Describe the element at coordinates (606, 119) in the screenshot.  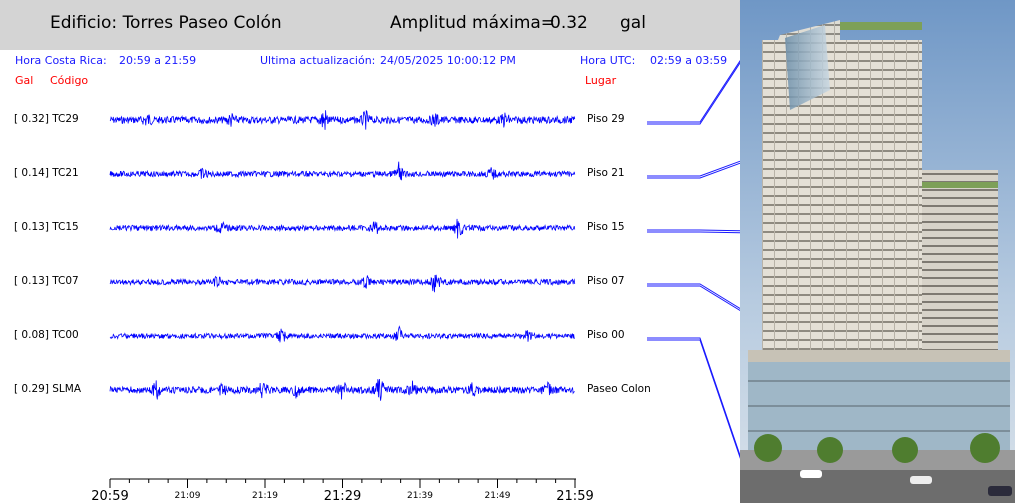
I see `place-label-tc29: Piso 29` at that location.